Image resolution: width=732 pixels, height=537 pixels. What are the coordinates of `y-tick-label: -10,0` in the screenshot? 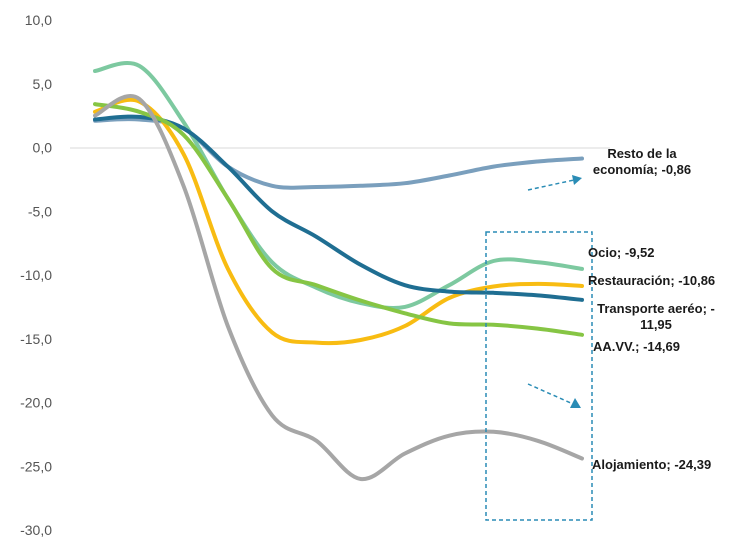 It's located at (36, 275).